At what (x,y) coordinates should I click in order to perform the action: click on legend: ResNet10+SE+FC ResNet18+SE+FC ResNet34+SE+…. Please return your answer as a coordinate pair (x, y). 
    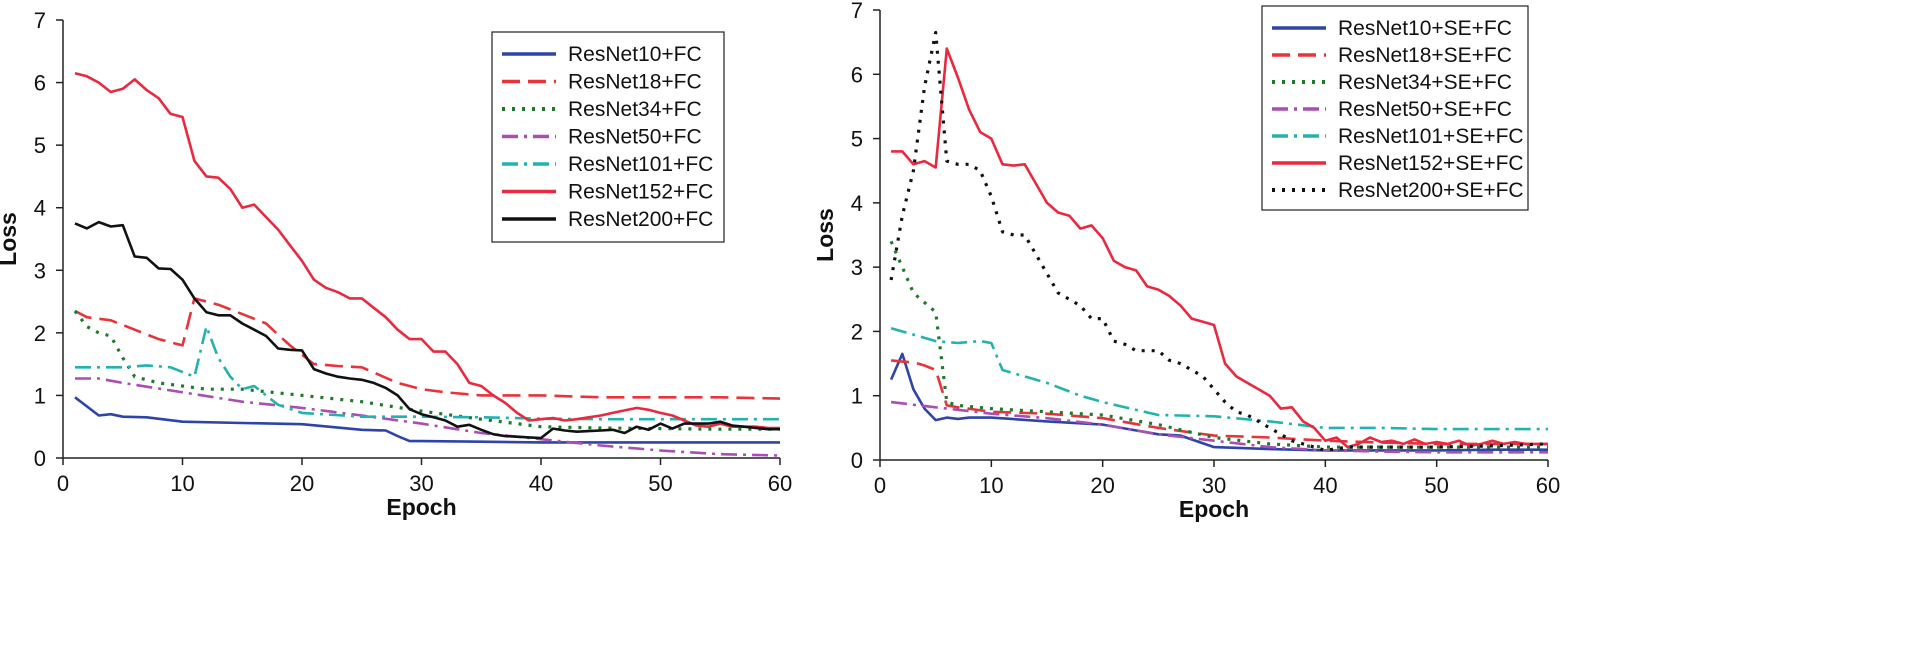
    Looking at the image, I should click on (1395, 108).